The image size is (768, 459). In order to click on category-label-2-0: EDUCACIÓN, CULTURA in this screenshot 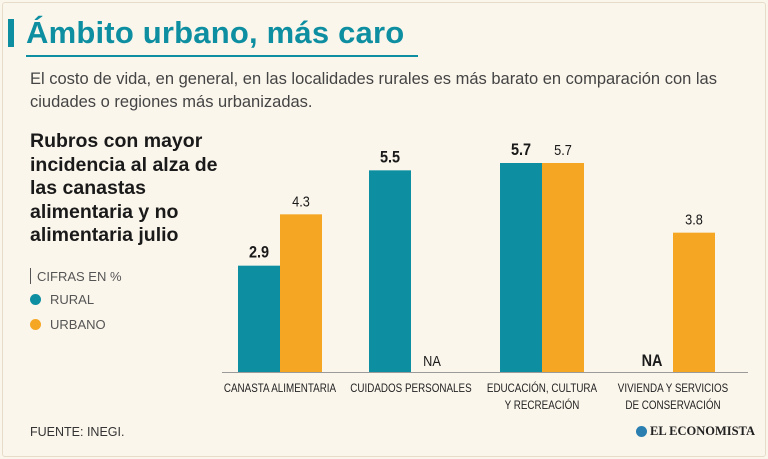, I will do `click(542, 388)`.